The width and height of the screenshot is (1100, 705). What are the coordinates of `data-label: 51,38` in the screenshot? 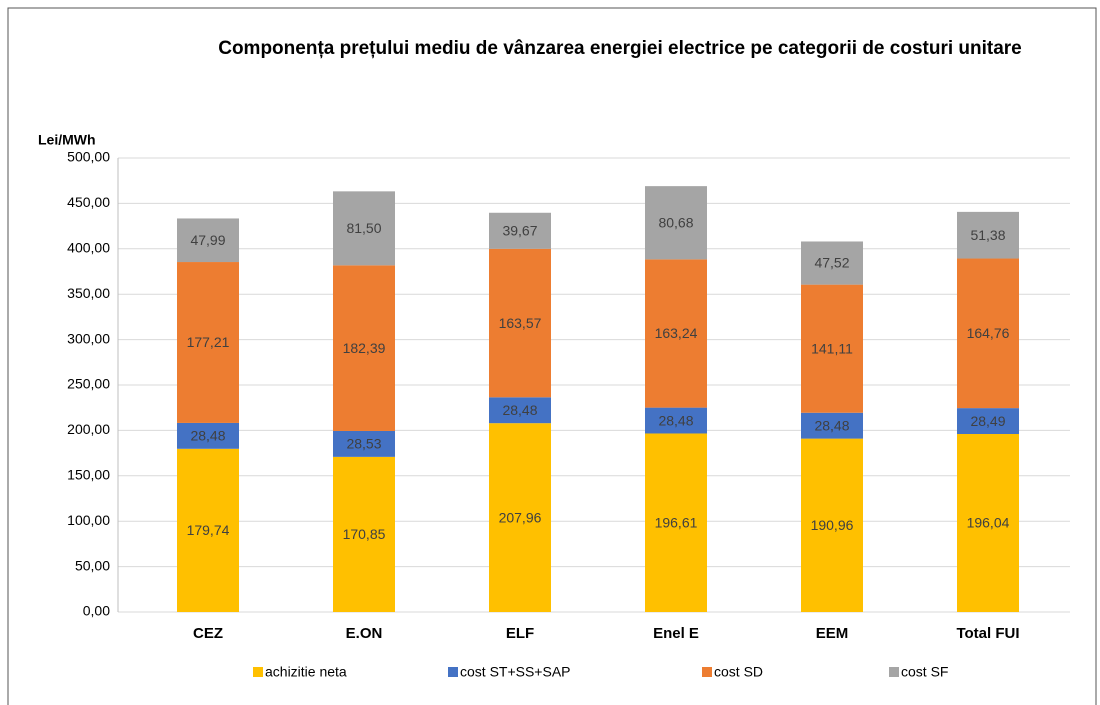 It's located at (987, 235).